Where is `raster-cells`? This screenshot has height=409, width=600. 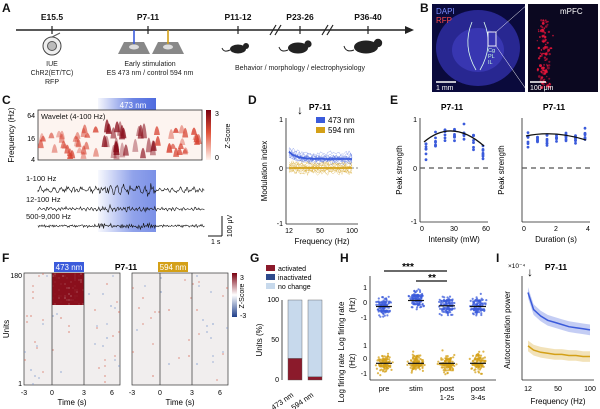
raster-cells is located at coordinates (126, 329).